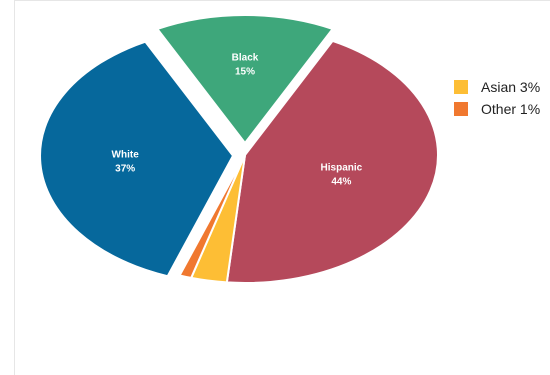 The height and width of the screenshot is (375, 550). What do you see at coordinates (341, 182) in the screenshot?
I see `slice-value-hispanic: 44%` at bounding box center [341, 182].